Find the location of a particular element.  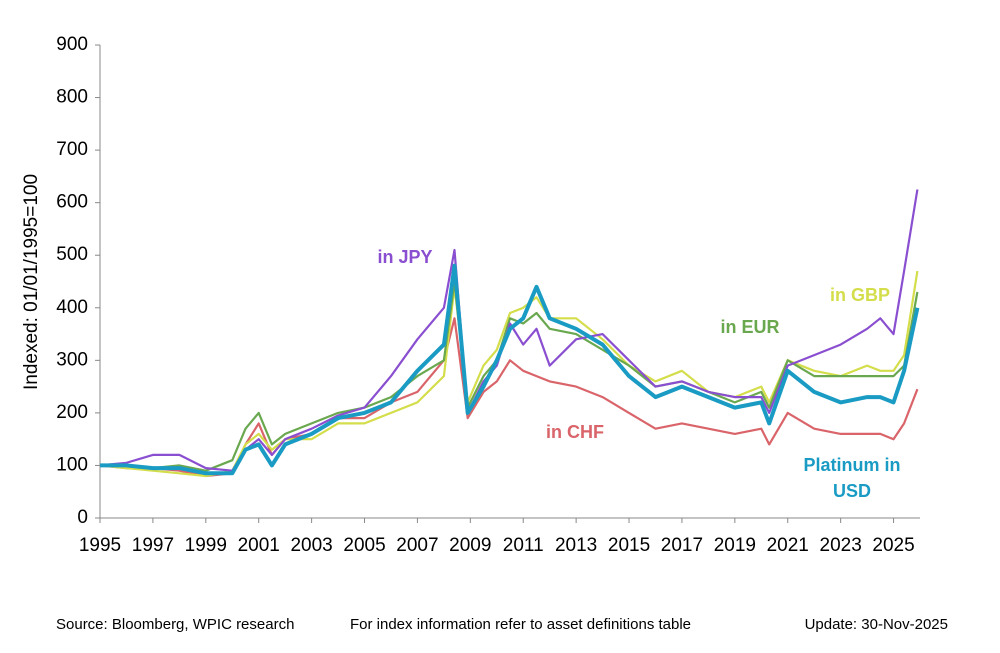

y-tick-label: 800 is located at coordinates (72, 97).